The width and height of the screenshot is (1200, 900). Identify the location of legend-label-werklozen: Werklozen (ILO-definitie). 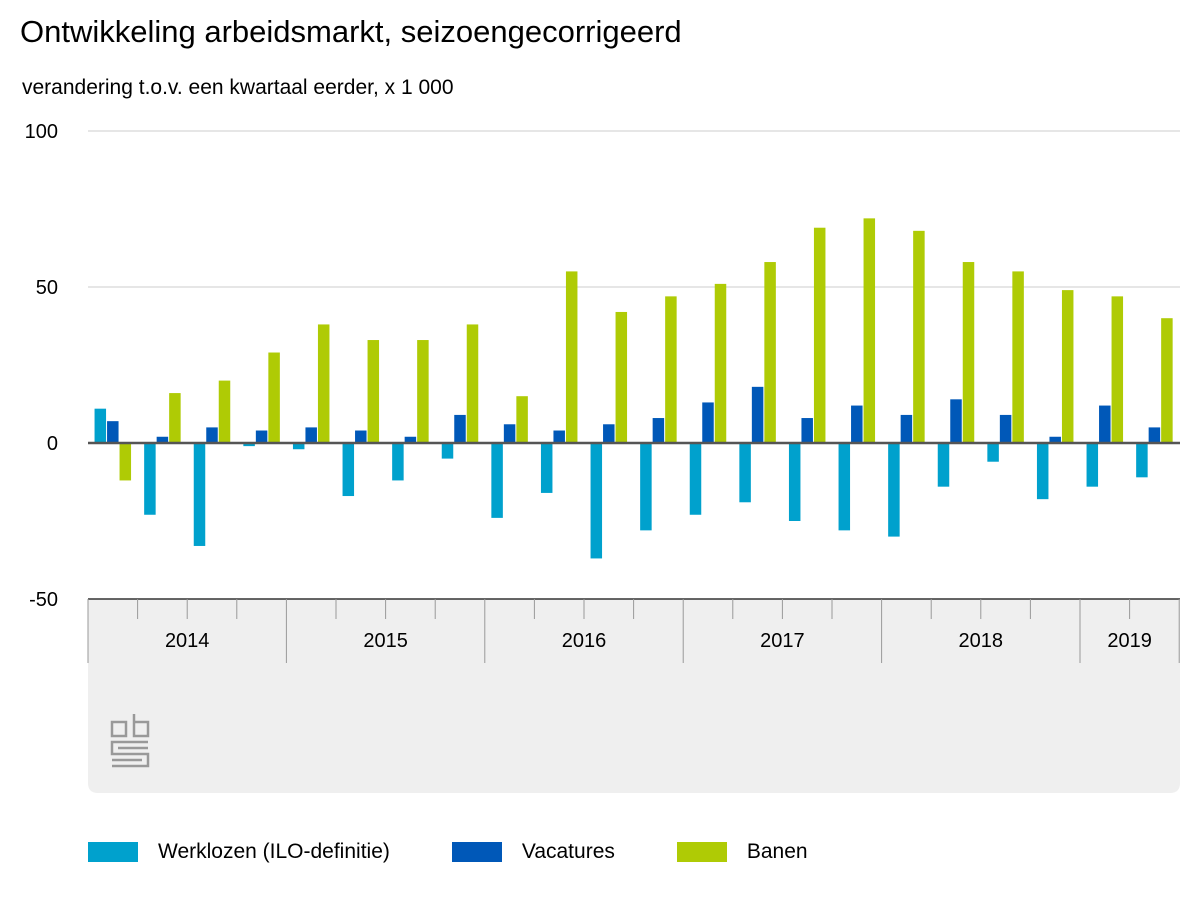
(274, 851).